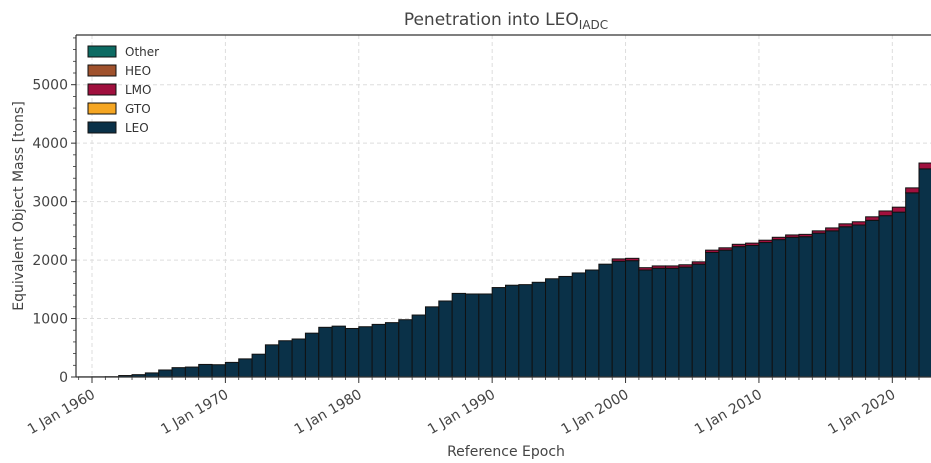  I want to click on bar-leo-2011, so click(779, 308).